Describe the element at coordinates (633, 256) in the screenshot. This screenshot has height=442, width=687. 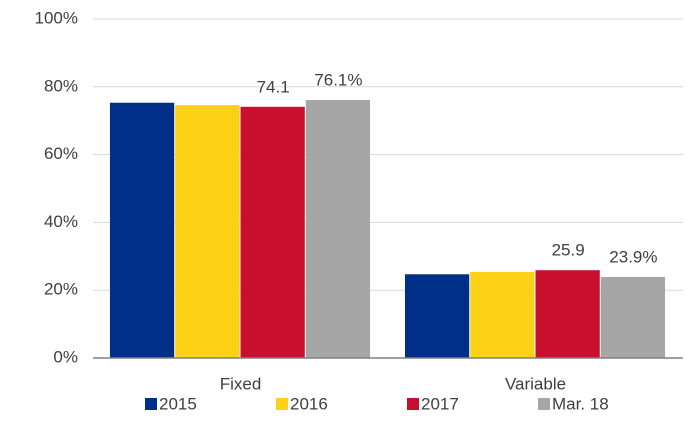
I see `data-label: 23.9%` at that location.